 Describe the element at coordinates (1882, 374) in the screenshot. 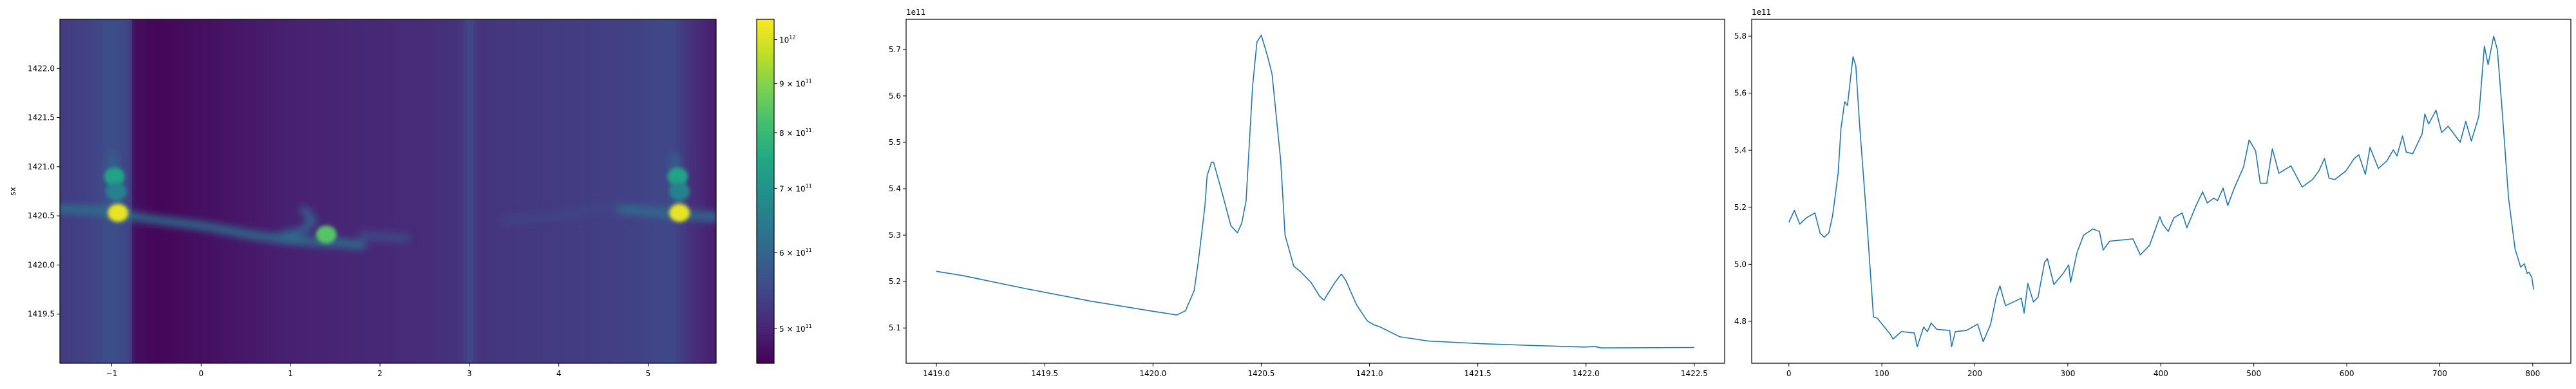

I see `x-tick-label: 100` at that location.